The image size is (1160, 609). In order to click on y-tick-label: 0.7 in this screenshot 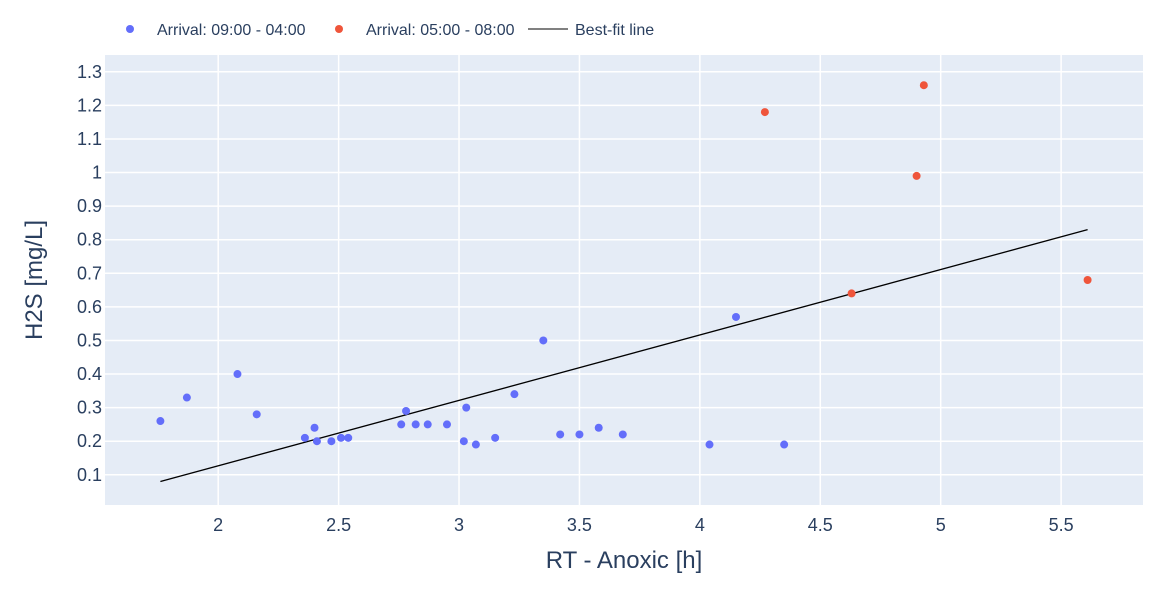, I will do `click(89, 273)`.